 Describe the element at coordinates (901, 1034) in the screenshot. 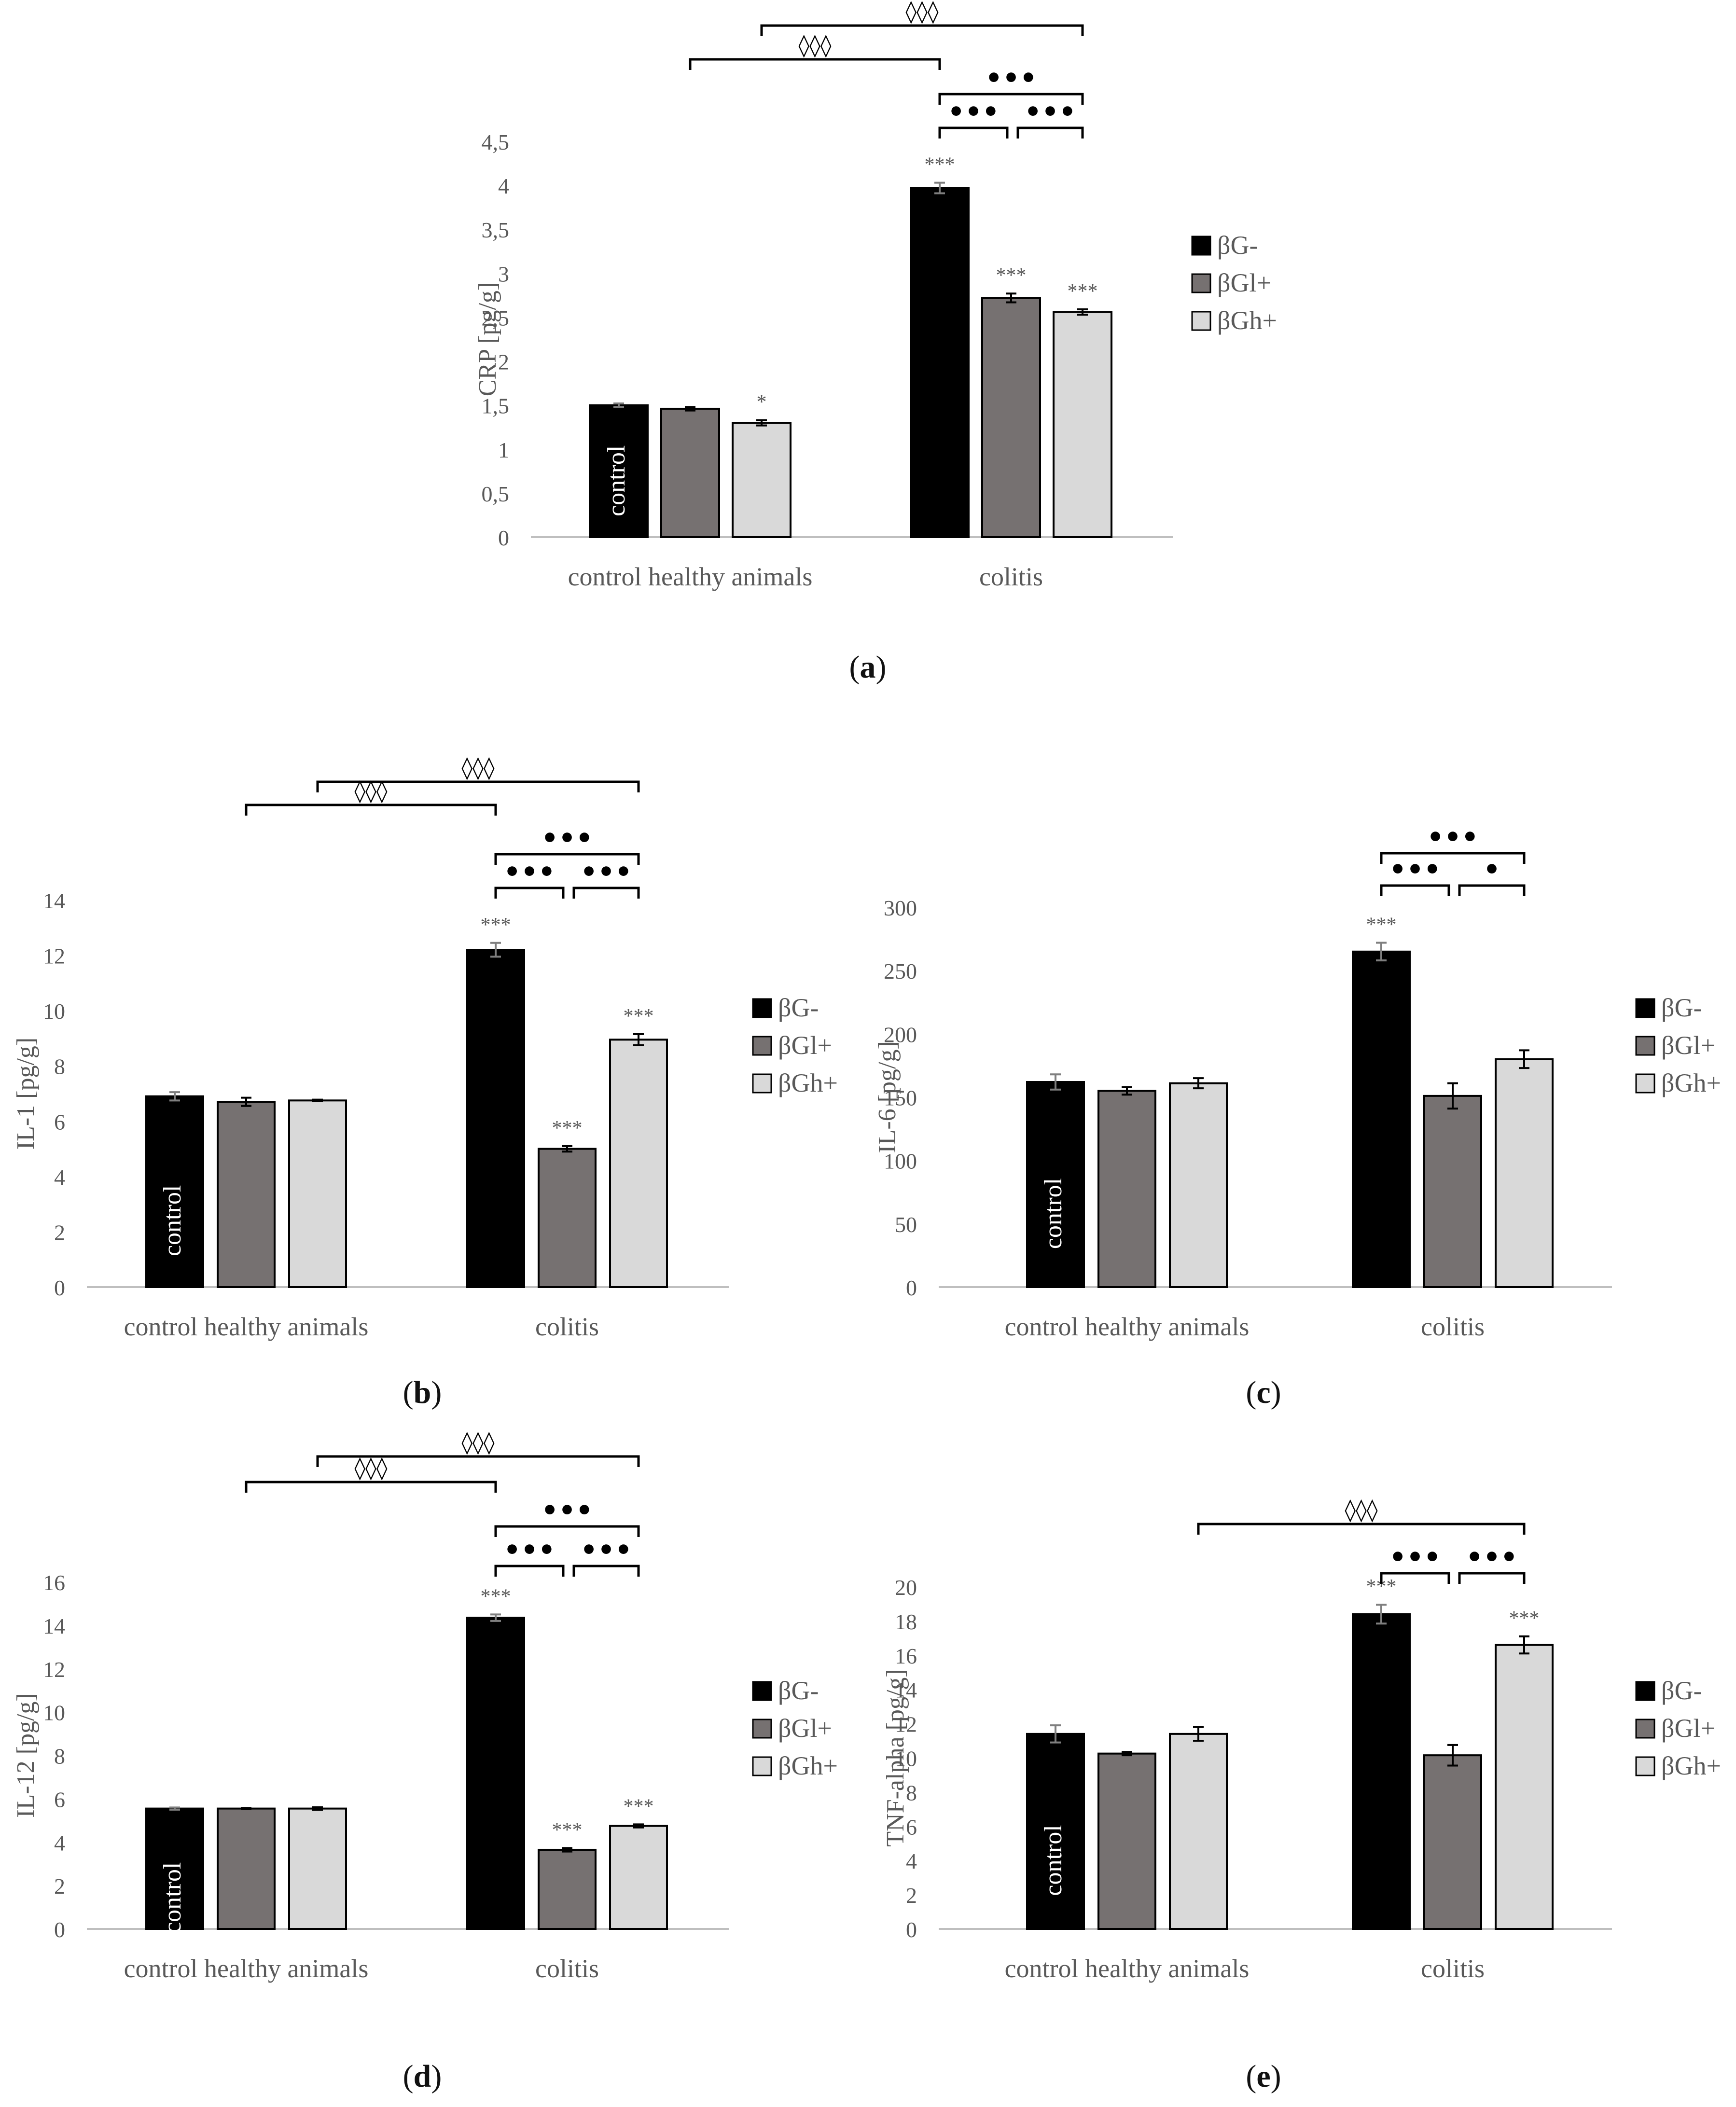

I see `y-tick-label: 200` at that location.